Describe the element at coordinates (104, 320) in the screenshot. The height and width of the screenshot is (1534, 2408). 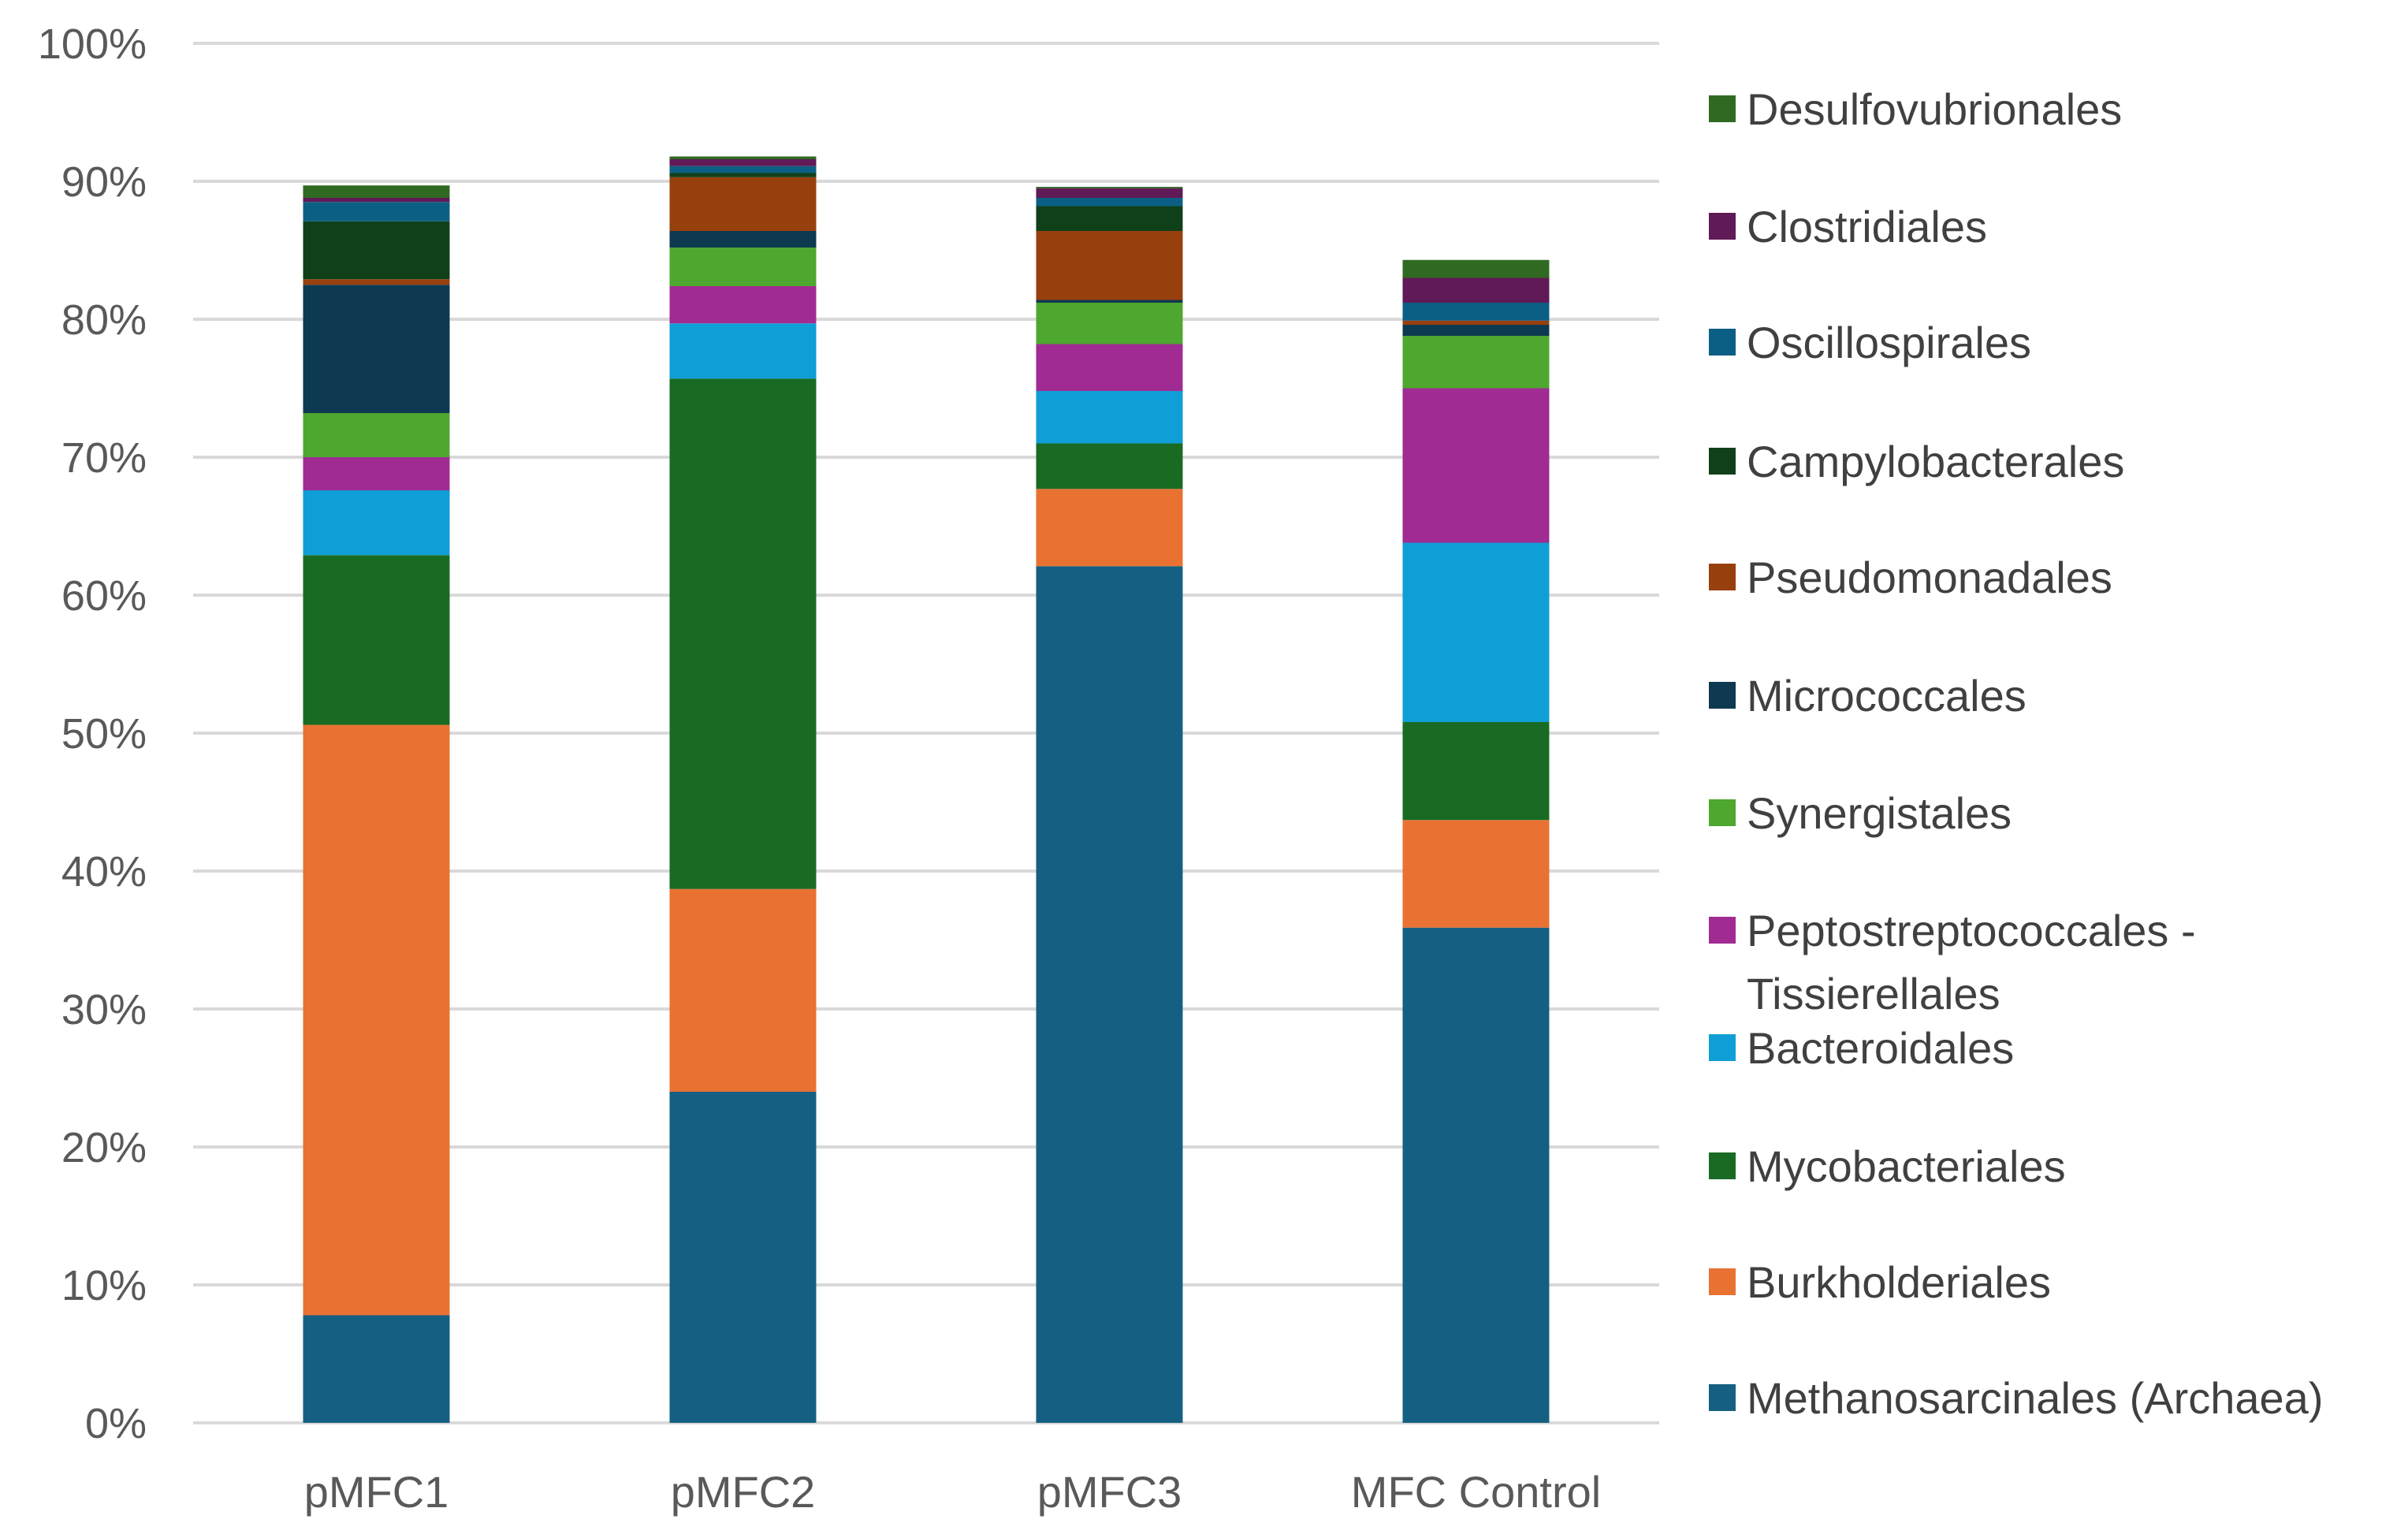
I see `y-tick-label: 80%` at that location.